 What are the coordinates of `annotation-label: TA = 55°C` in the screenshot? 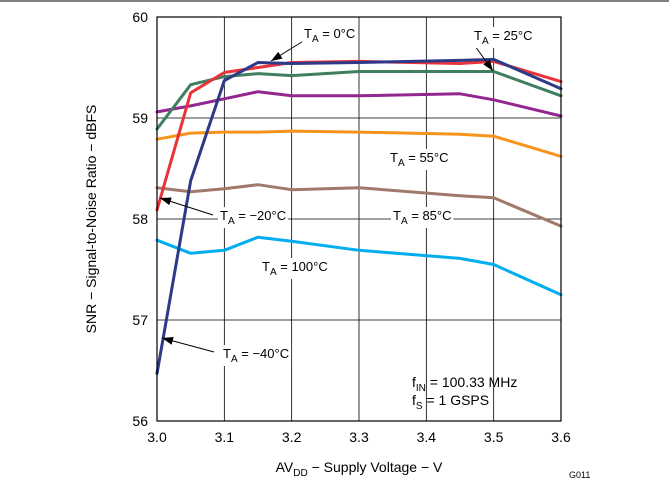 It's located at (419, 159).